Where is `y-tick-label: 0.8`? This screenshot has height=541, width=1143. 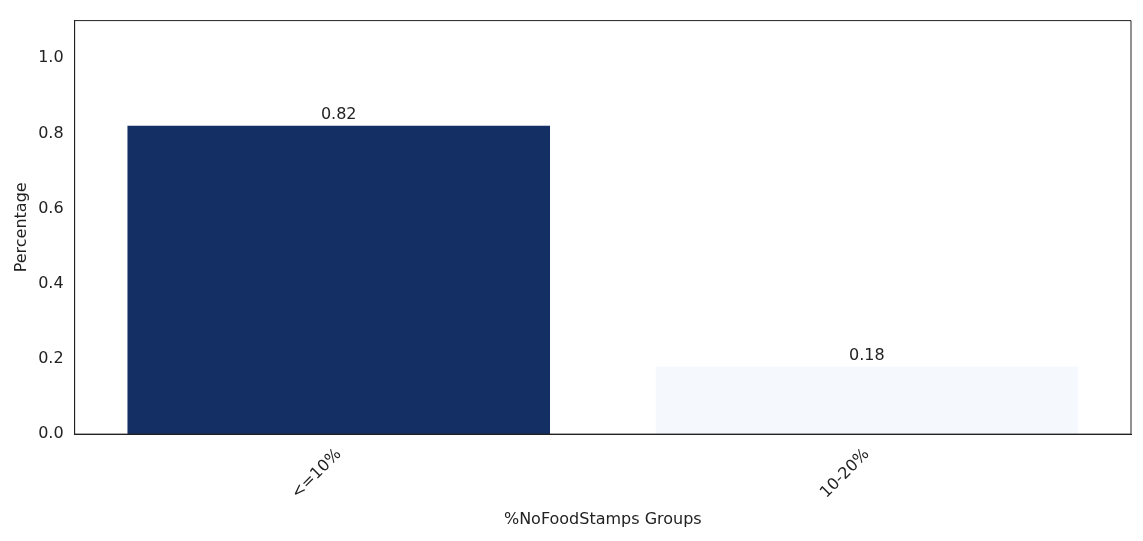
y-tick-label: 0.8 is located at coordinates (51, 132).